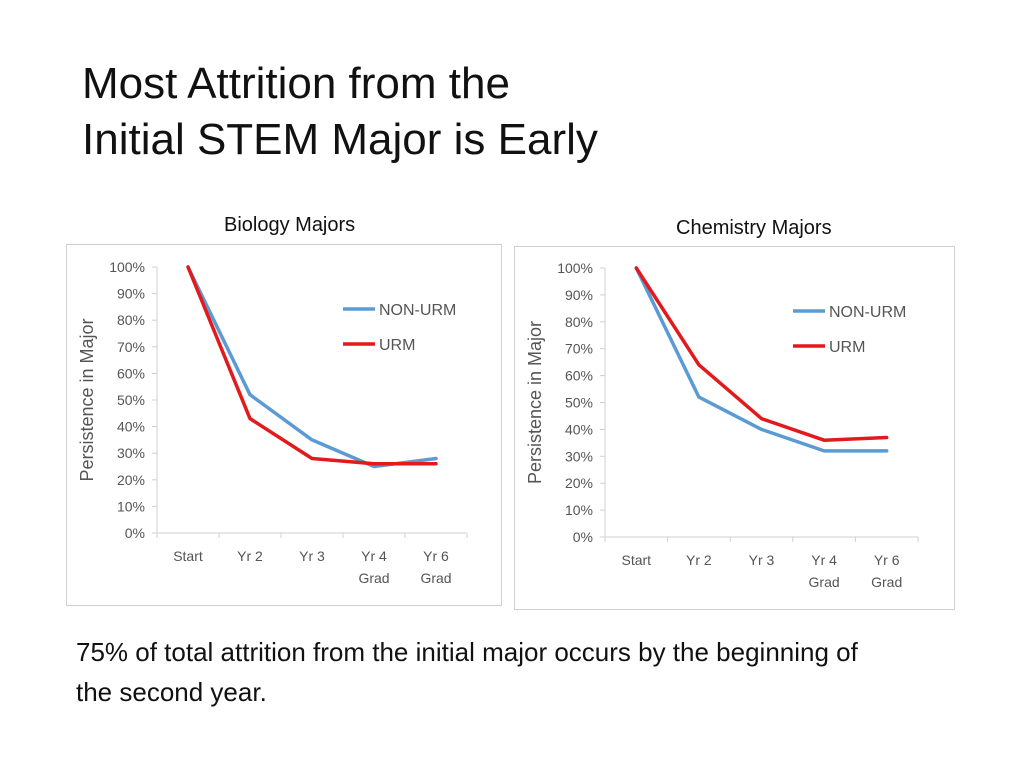 This screenshot has width=1024, height=768. Describe the element at coordinates (296, 83) in the screenshot. I see `slide-title-line-1: Most Attrition from the` at that location.